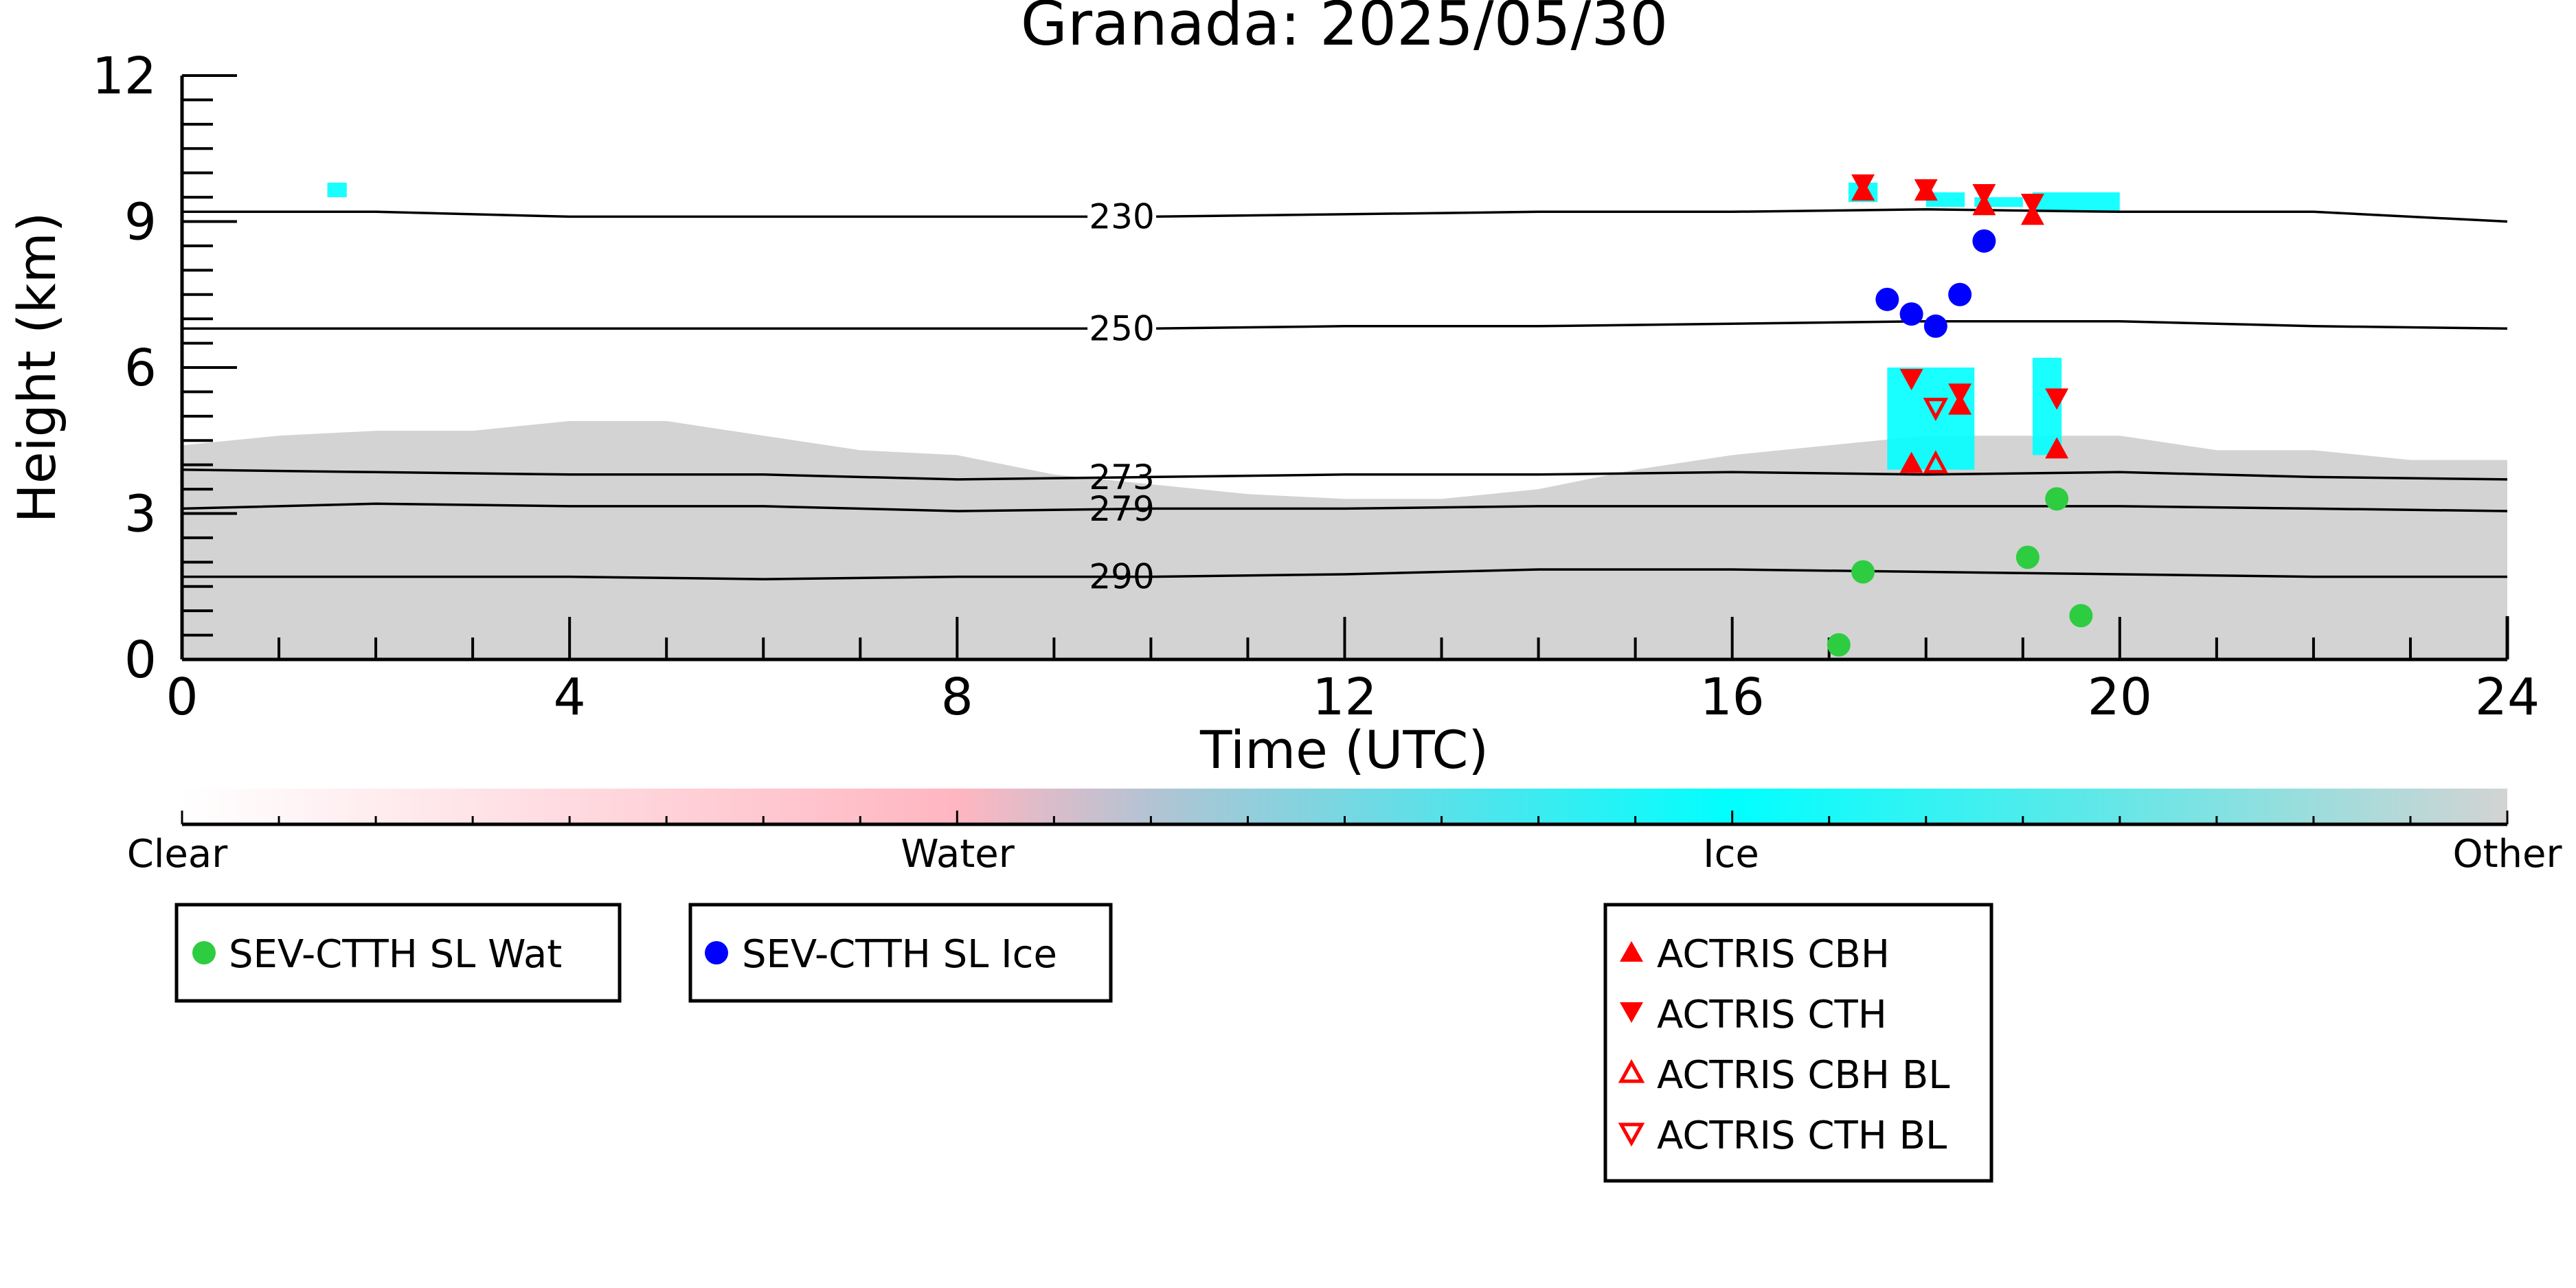 This screenshot has height=1288, width=2576. I want to click on legend-marker-sev-wat, so click(204, 952).